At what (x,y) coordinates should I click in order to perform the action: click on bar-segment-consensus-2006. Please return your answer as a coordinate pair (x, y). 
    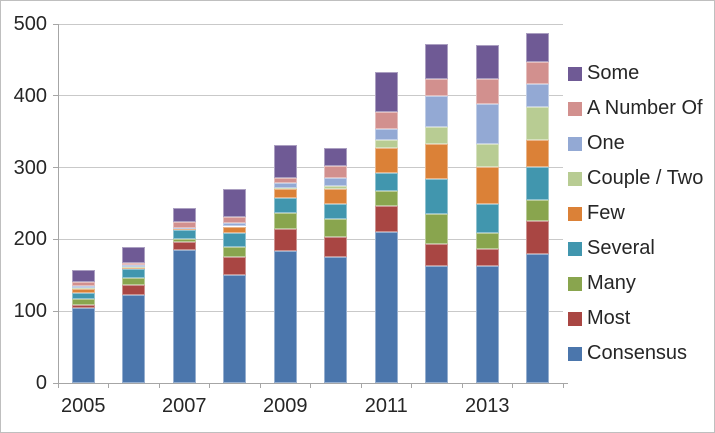
    Looking at the image, I should click on (134, 338).